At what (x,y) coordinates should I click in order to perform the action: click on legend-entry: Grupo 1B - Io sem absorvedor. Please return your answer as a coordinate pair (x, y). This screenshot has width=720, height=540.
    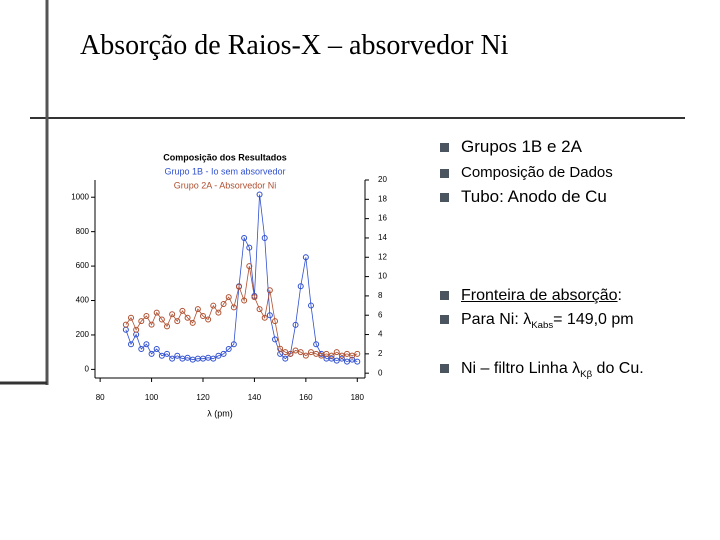
    Looking at the image, I should click on (224, 171).